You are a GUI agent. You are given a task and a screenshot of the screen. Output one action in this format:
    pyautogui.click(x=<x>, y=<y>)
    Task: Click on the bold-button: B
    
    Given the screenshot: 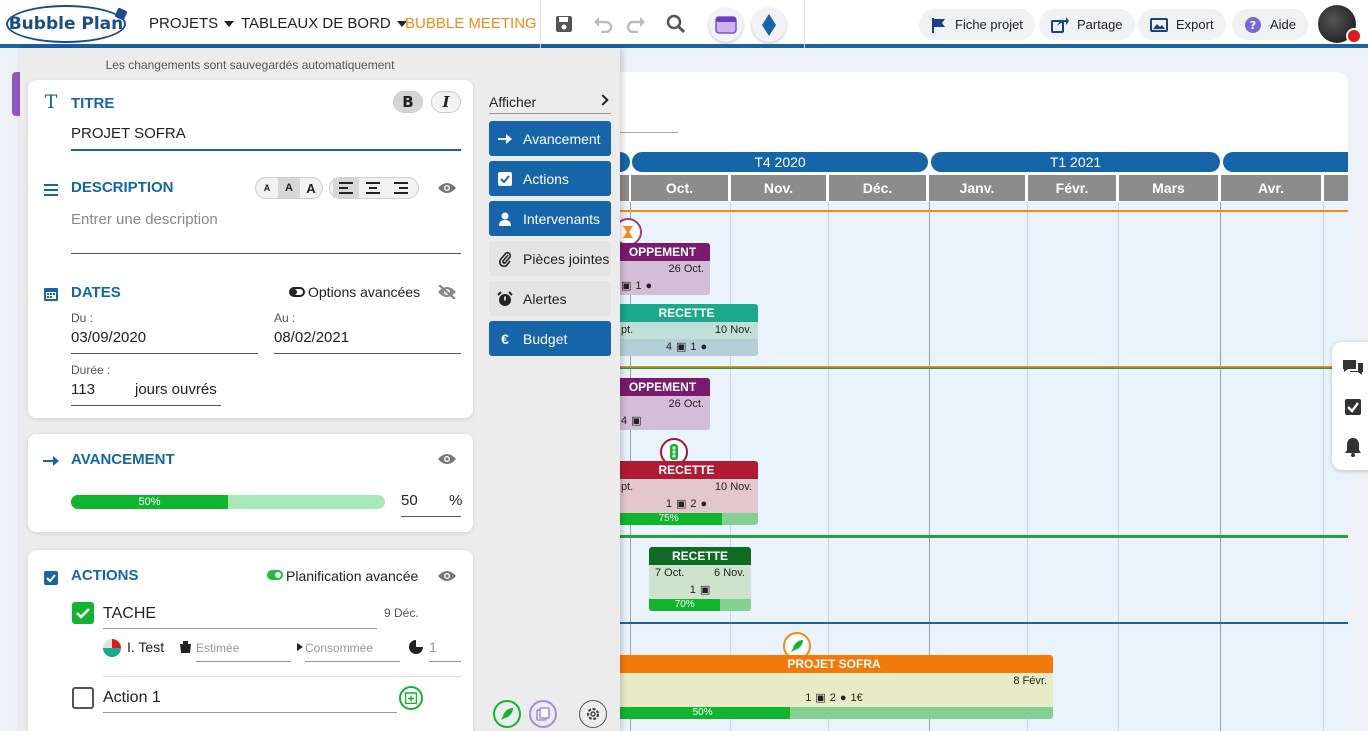 What is the action you would take?
    pyautogui.click(x=408, y=102)
    